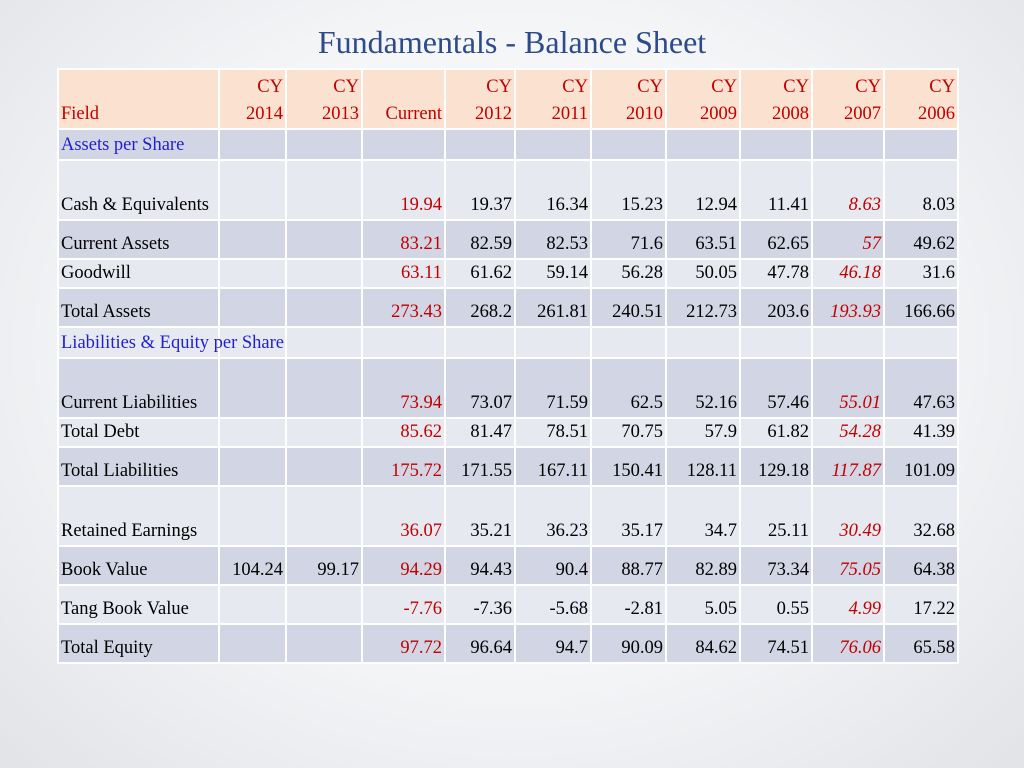 The image size is (1024, 768). What do you see at coordinates (776, 466) in the screenshot?
I see `table-cell: 129.18` at bounding box center [776, 466].